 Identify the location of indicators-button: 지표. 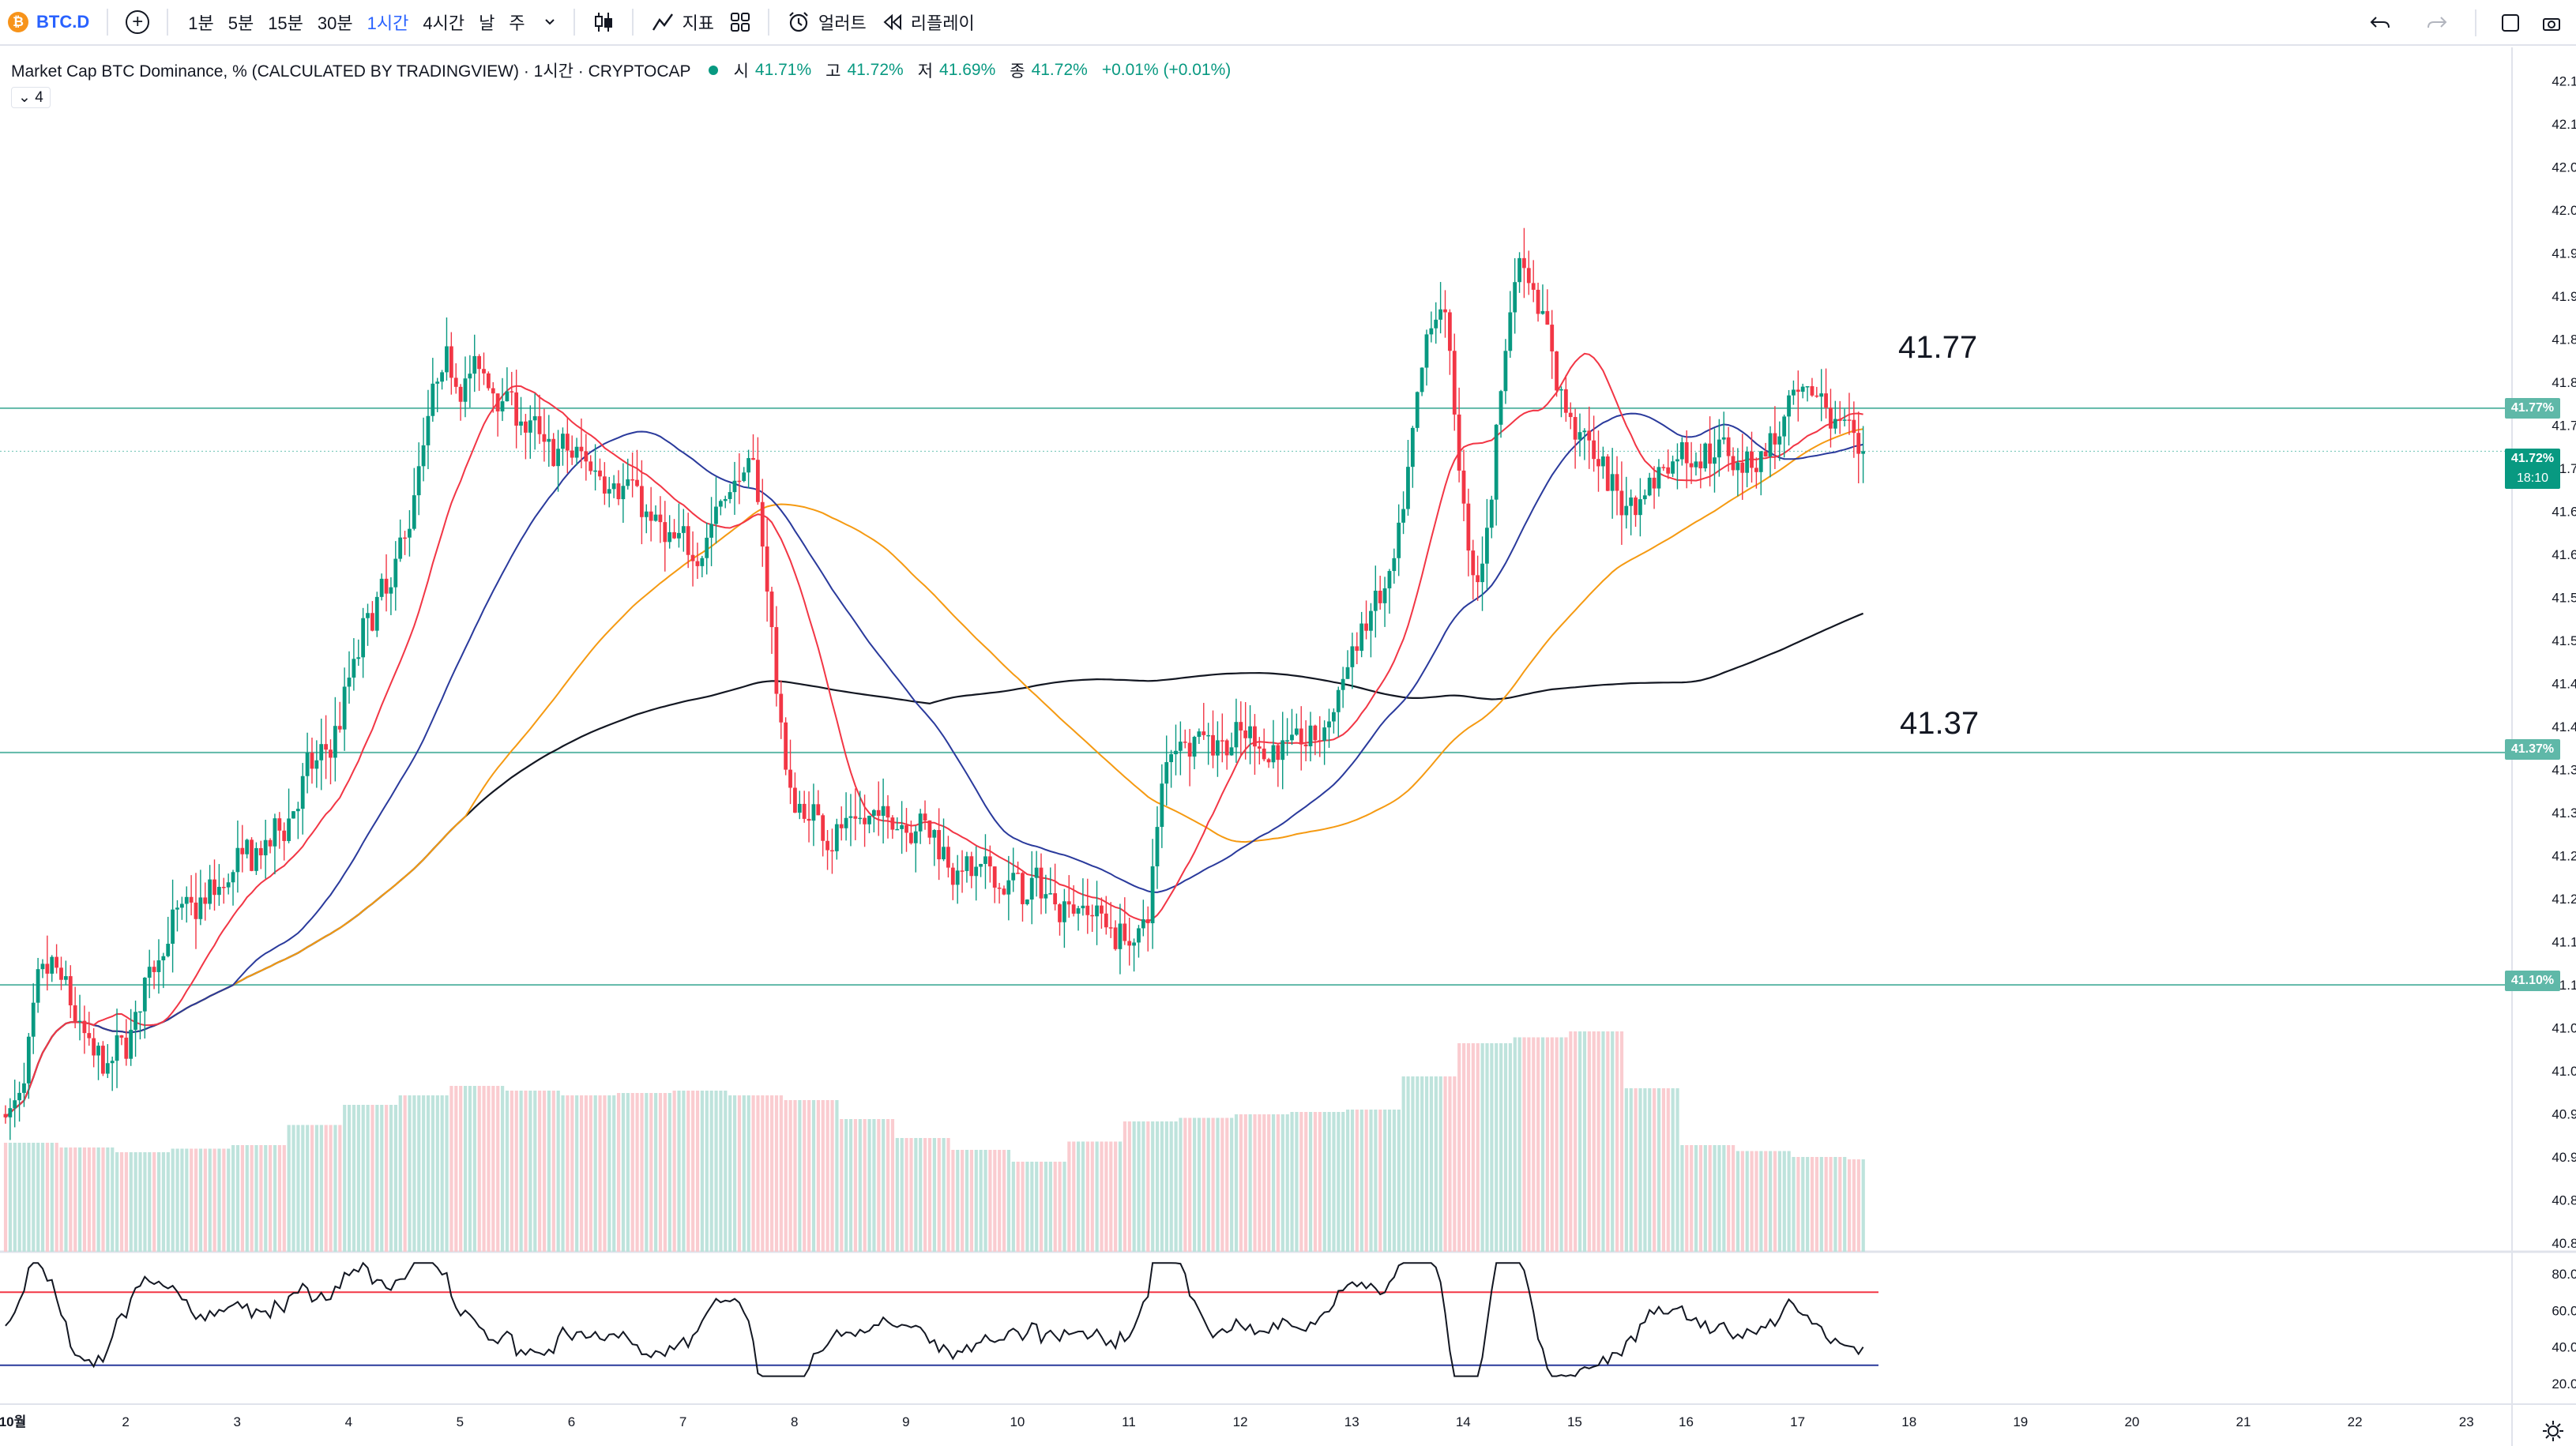
(683, 22).